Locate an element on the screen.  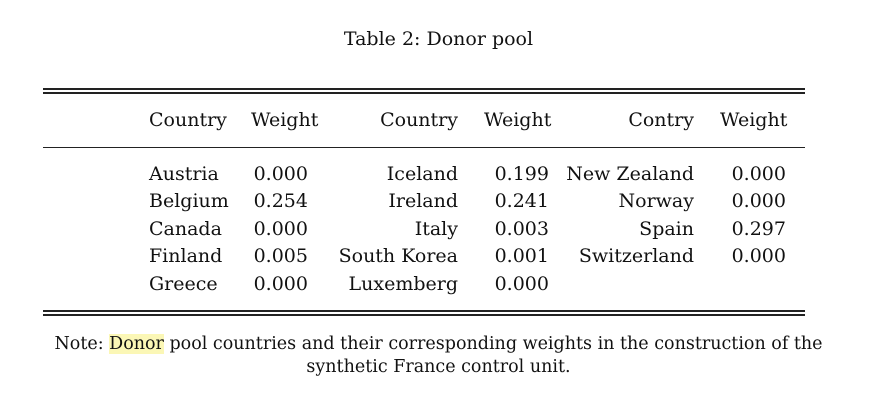
weight-cell: 0.003 is located at coordinates (521, 229).